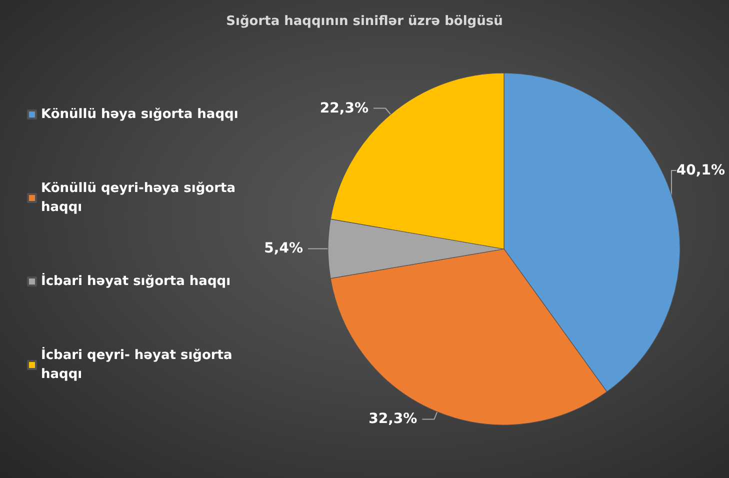 This screenshot has width=729, height=478. Describe the element at coordinates (139, 364) in the screenshot. I see `legend-label: İcbari qeyri- həyat sığorta haqqı` at that location.